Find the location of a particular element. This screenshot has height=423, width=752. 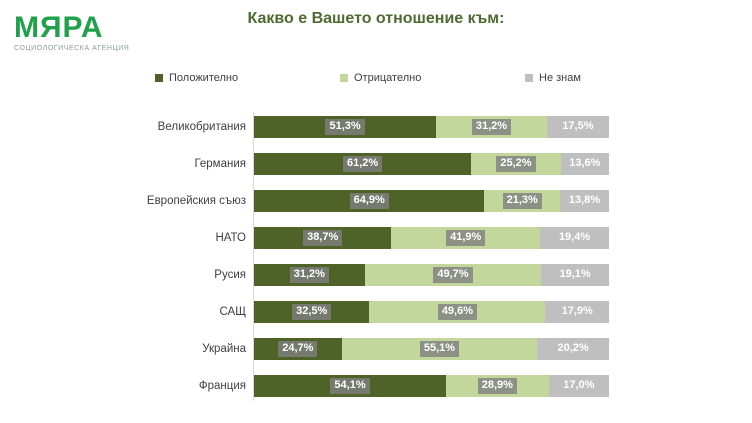

bar-segment-positive: 38,7% is located at coordinates (323, 238).